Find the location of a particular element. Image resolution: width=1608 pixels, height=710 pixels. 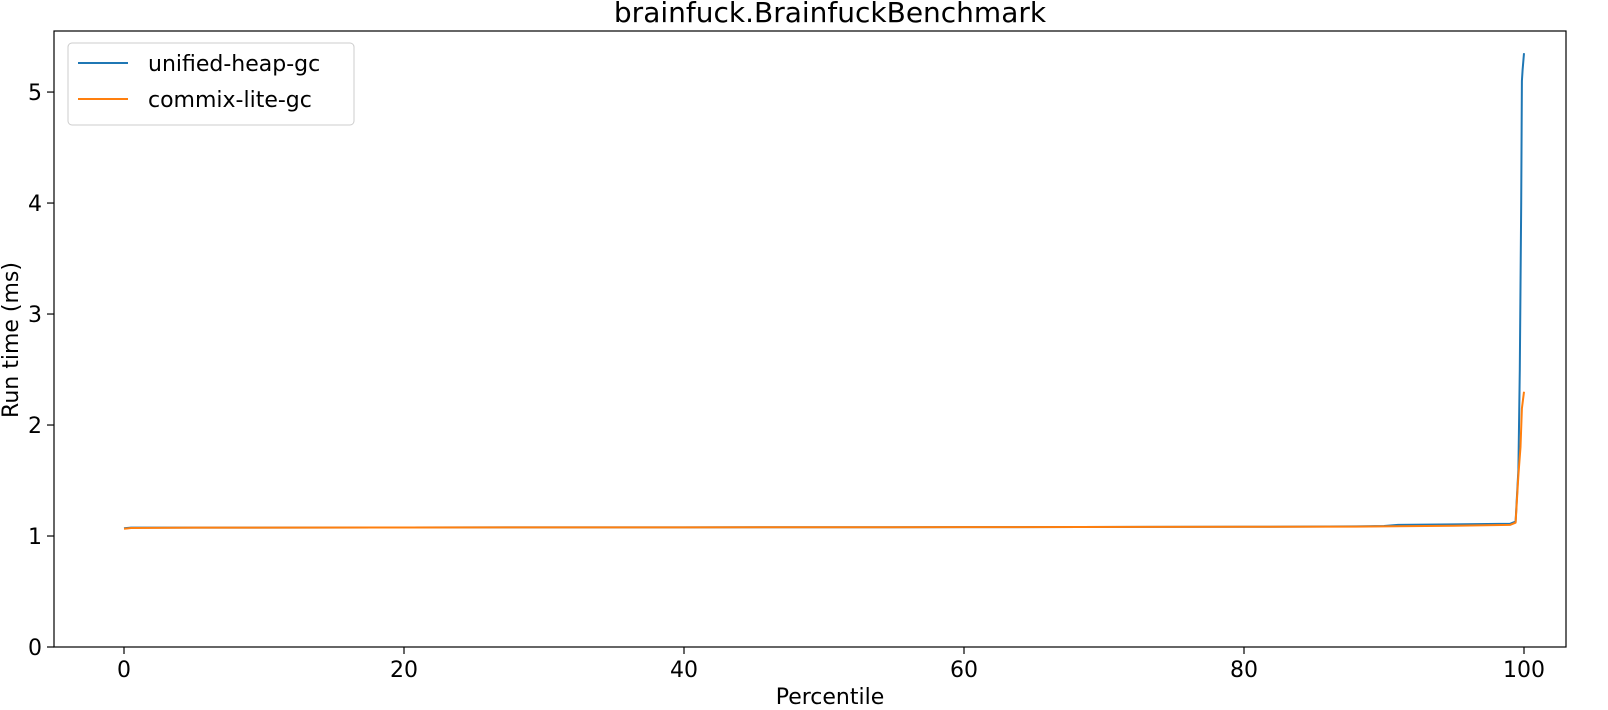

x-tick-label: 80 is located at coordinates (1244, 670).